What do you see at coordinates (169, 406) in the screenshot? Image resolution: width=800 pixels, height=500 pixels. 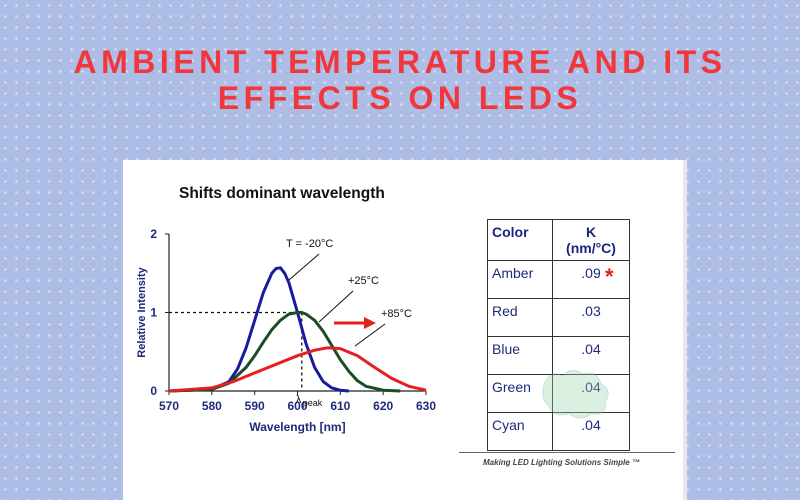 I see `x-tick-label: 570` at bounding box center [169, 406].